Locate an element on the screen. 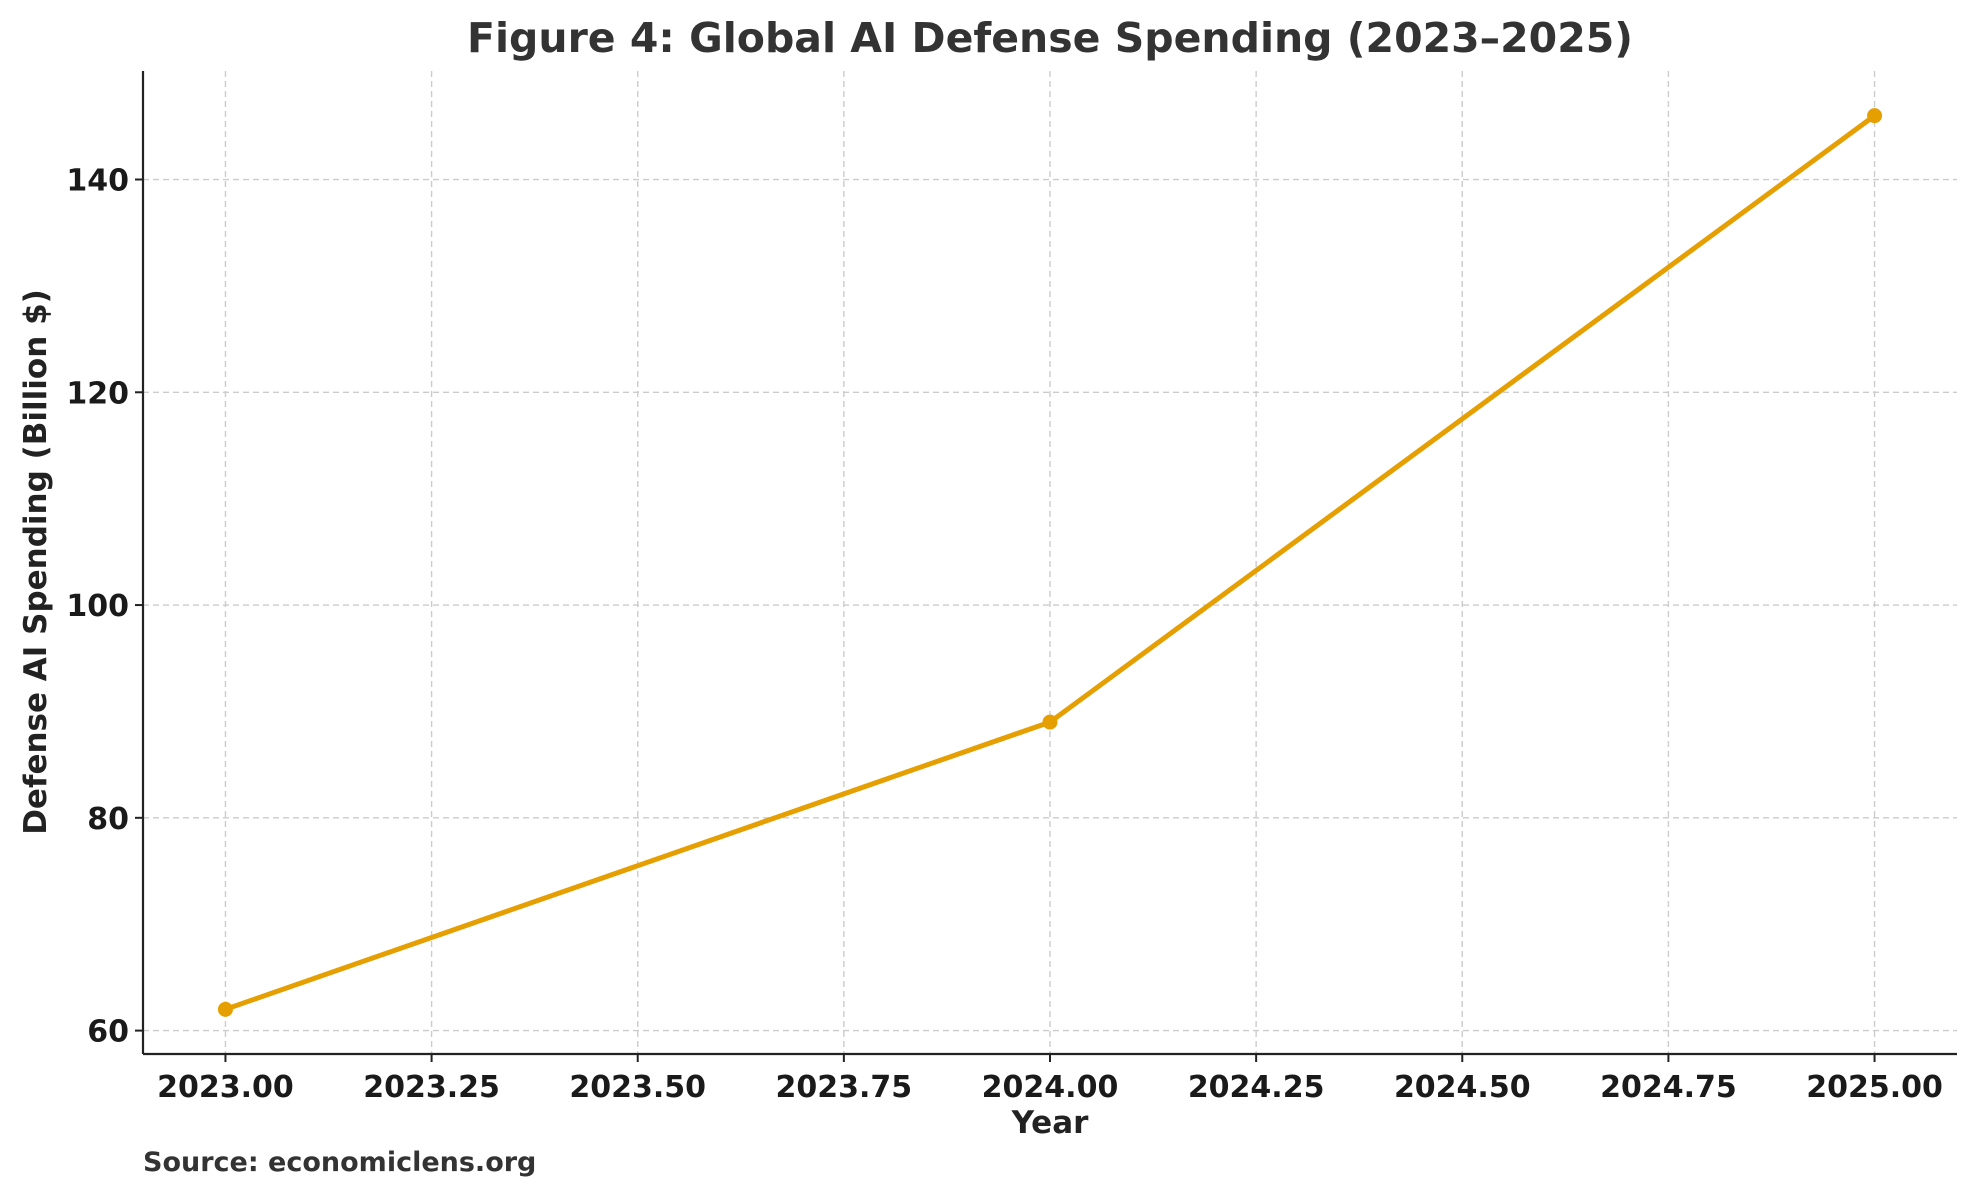 This screenshot has height=1197, width=1974. y-tick-label: 80 is located at coordinates (108, 819).